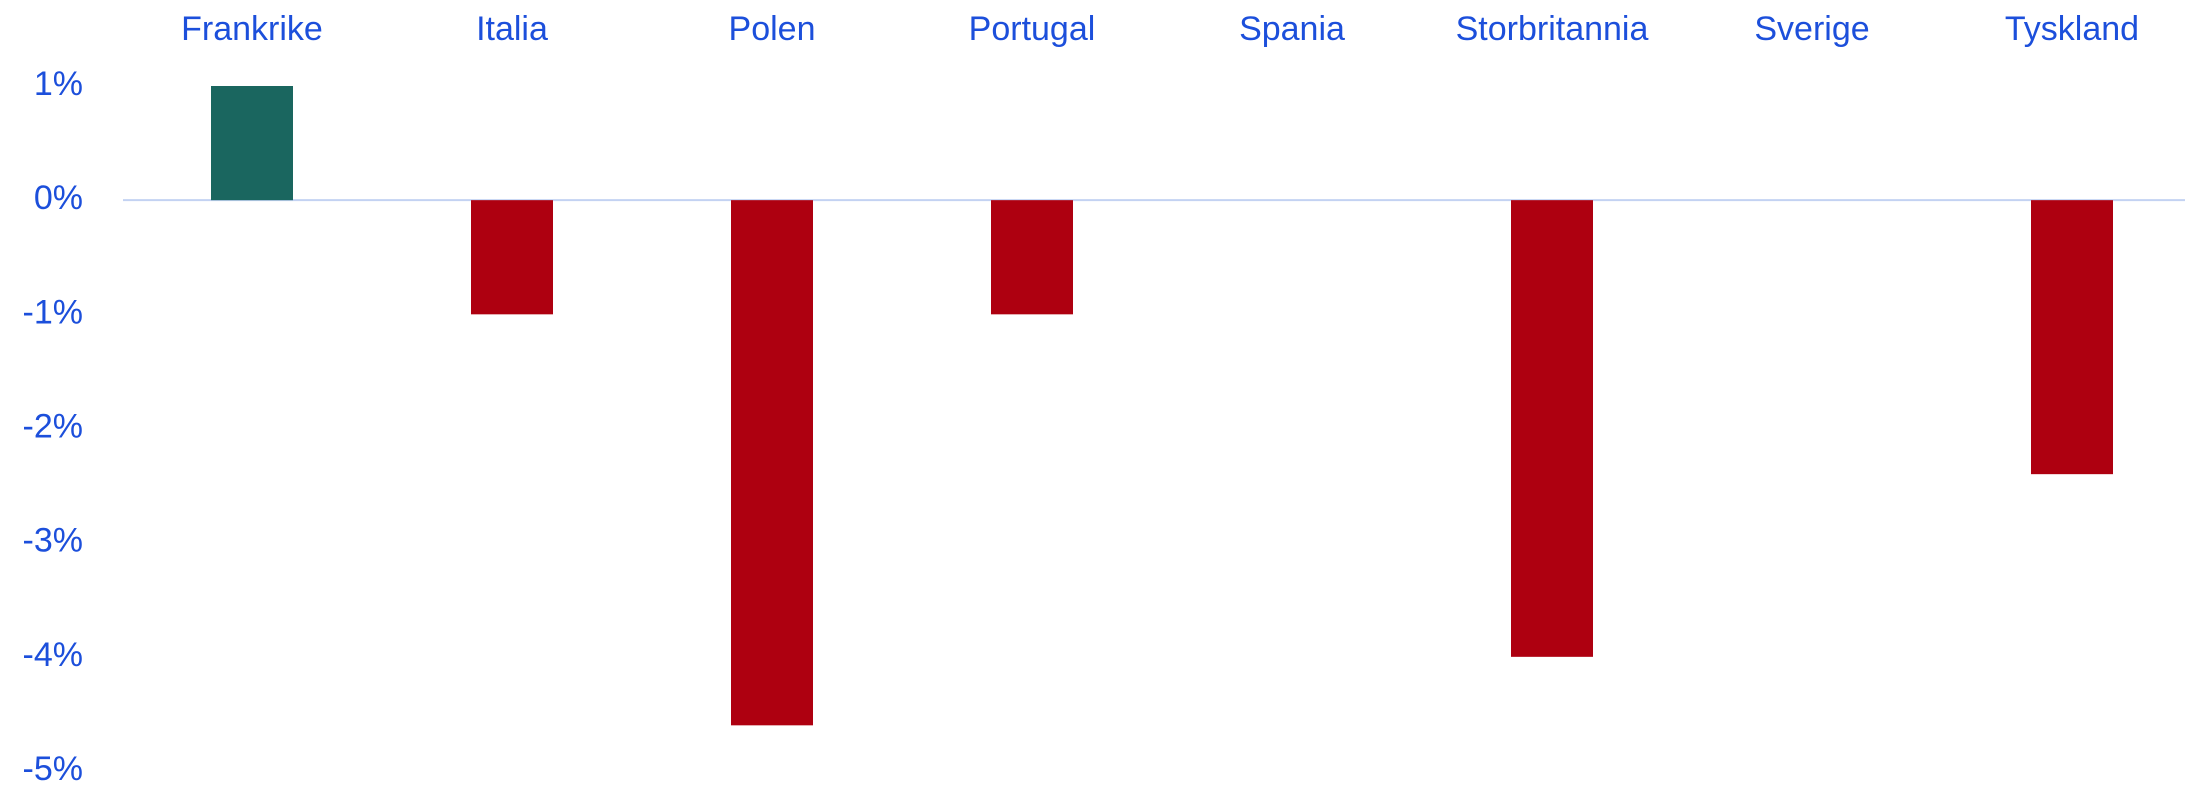 This screenshot has width=2185, height=788. I want to click on x-tick-label: Polen, so click(772, 29).